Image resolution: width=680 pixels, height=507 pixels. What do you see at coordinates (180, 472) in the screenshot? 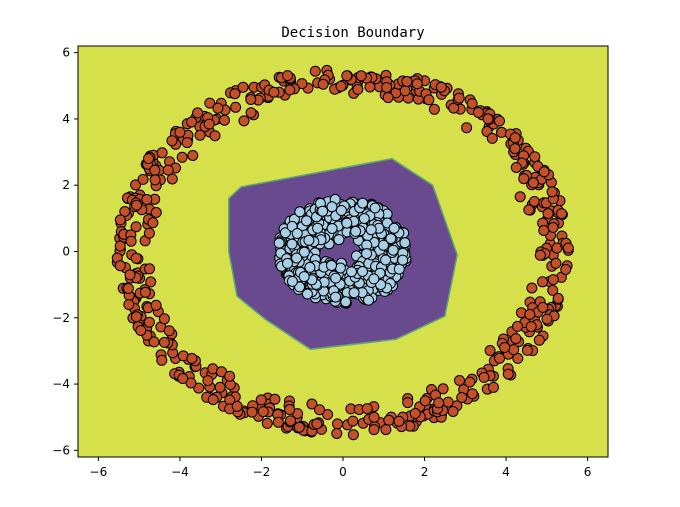
I see `x-tick-label: −4` at bounding box center [180, 472].